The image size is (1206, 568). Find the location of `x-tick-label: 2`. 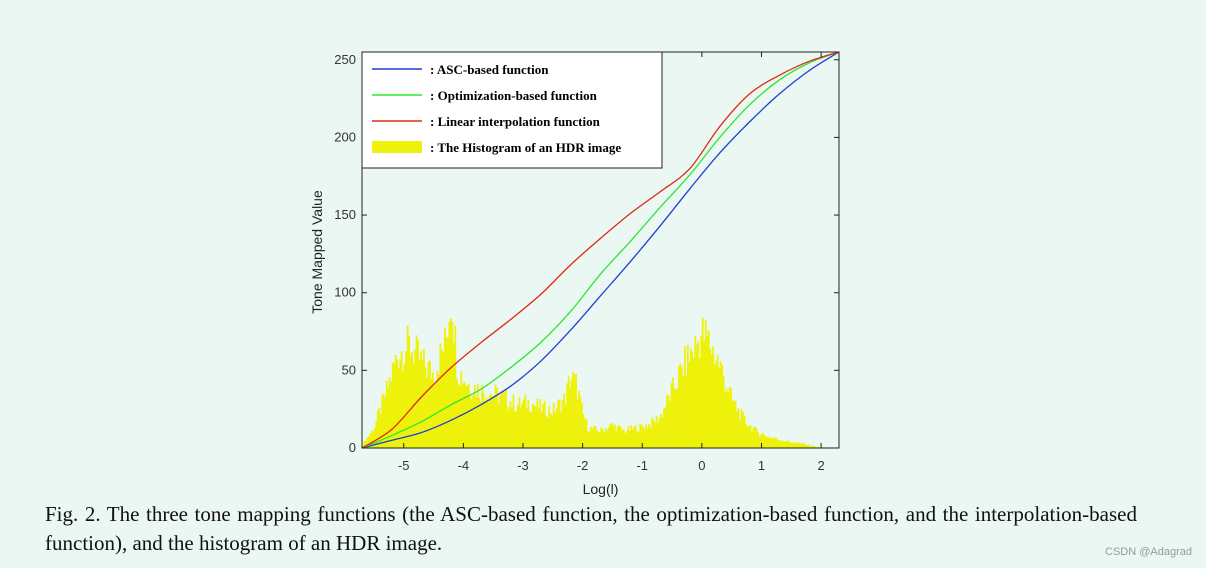

x-tick-label: 2 is located at coordinates (820, 465).